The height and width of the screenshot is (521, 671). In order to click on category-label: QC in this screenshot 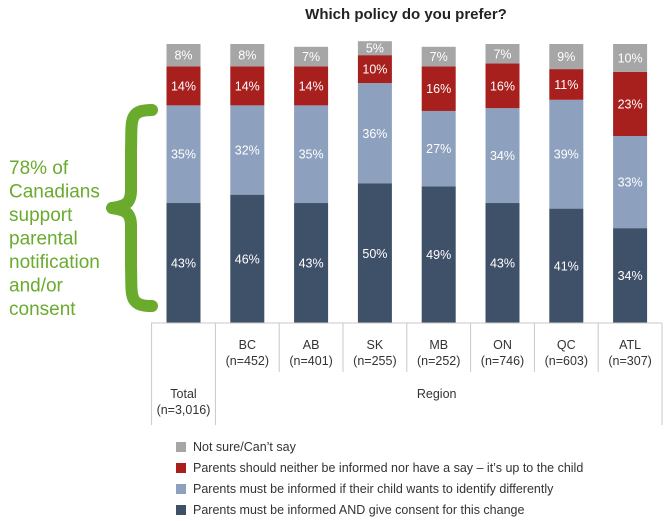, I will do `click(566, 345)`.